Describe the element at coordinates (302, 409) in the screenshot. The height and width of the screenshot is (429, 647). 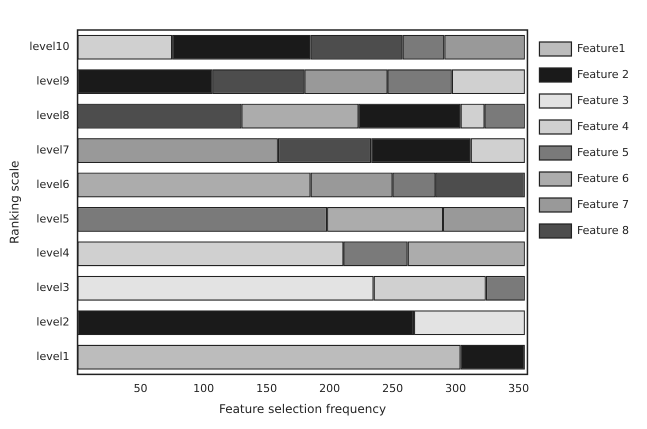
I see `x-axis-title: Feature selection frequency` at that location.